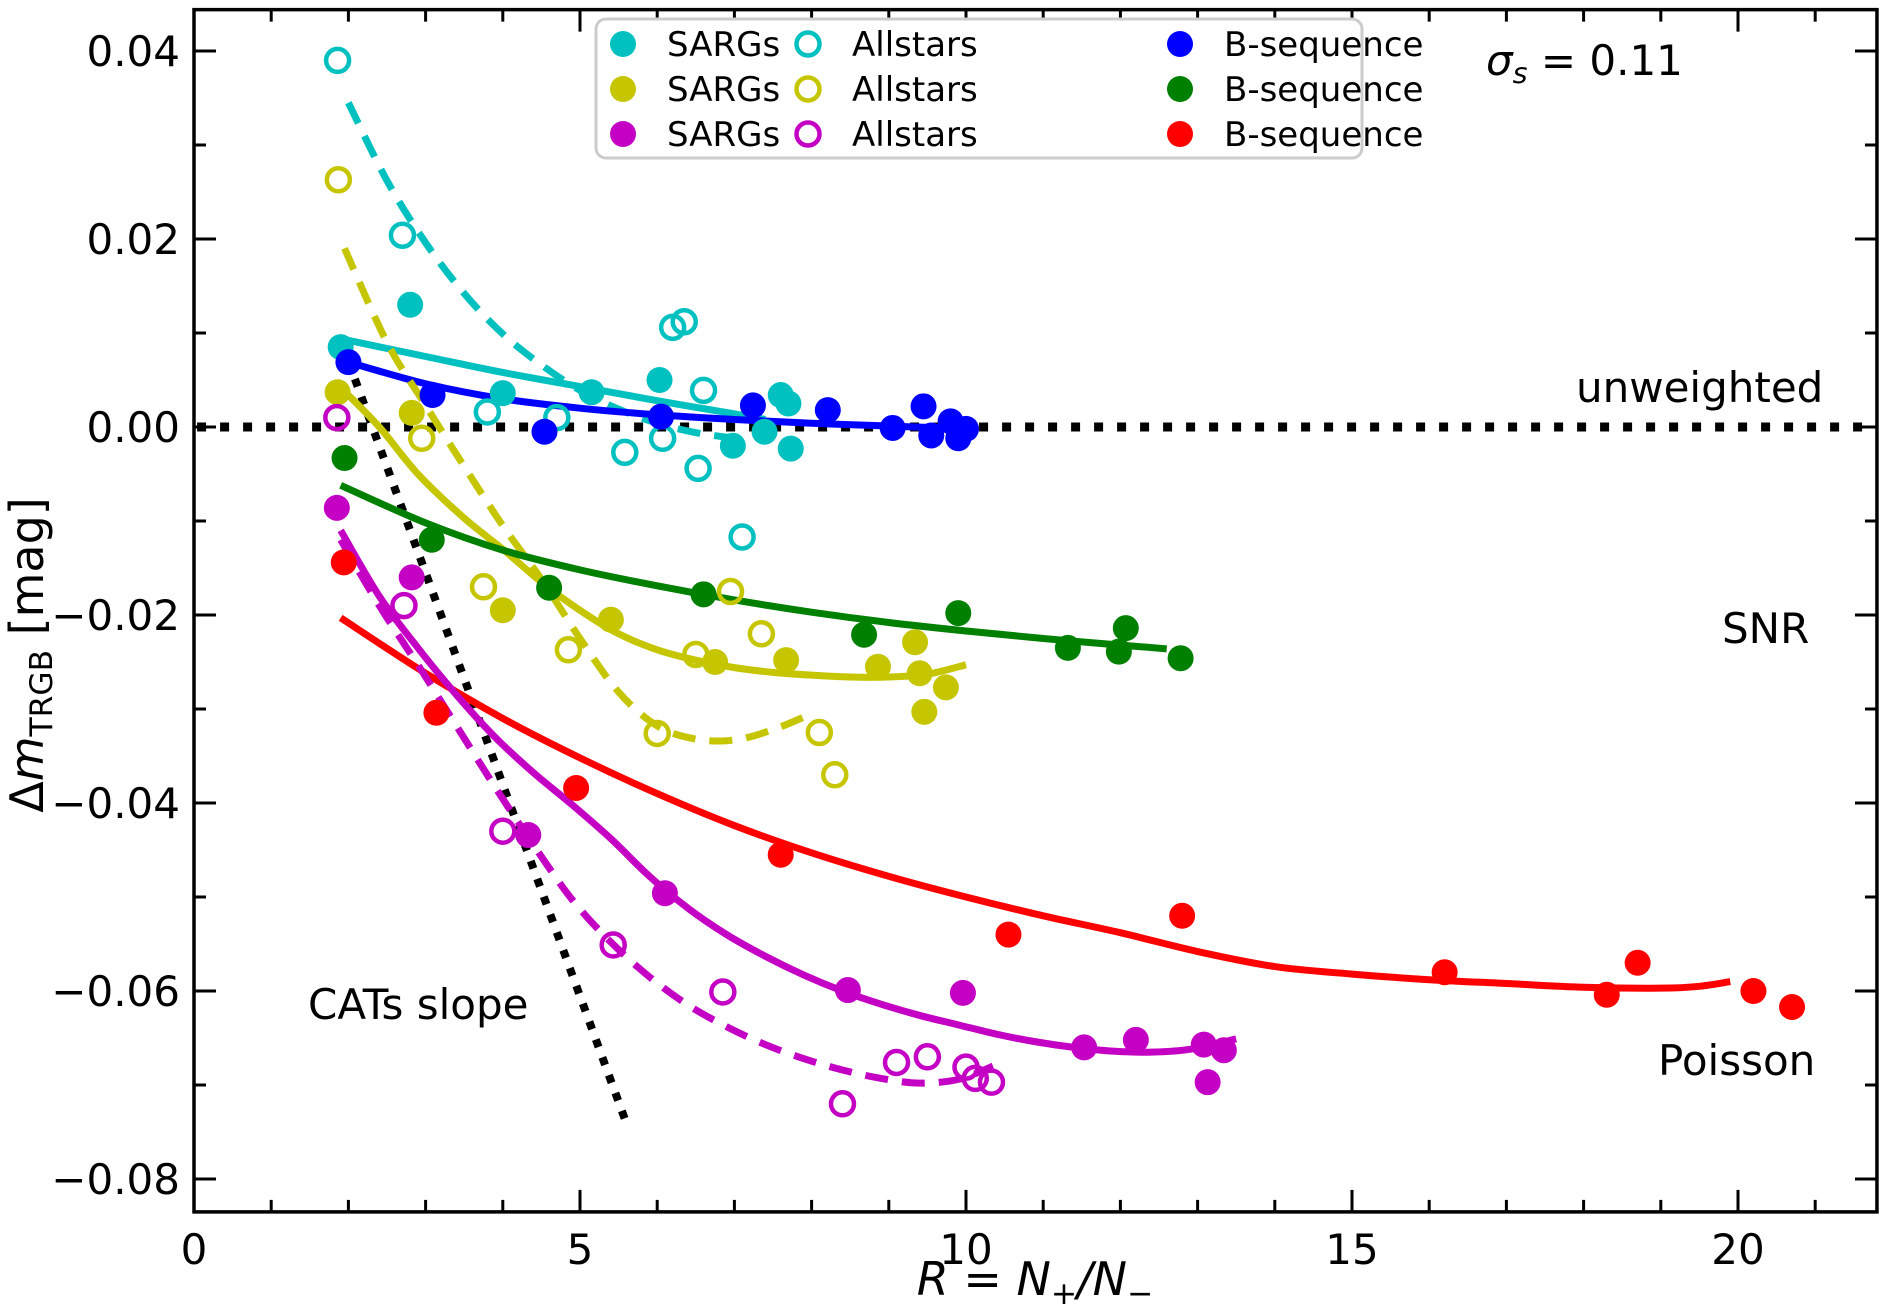 The width and height of the screenshot is (1884, 1315). I want to click on fit-yellow-dashed, so click(577, 495).